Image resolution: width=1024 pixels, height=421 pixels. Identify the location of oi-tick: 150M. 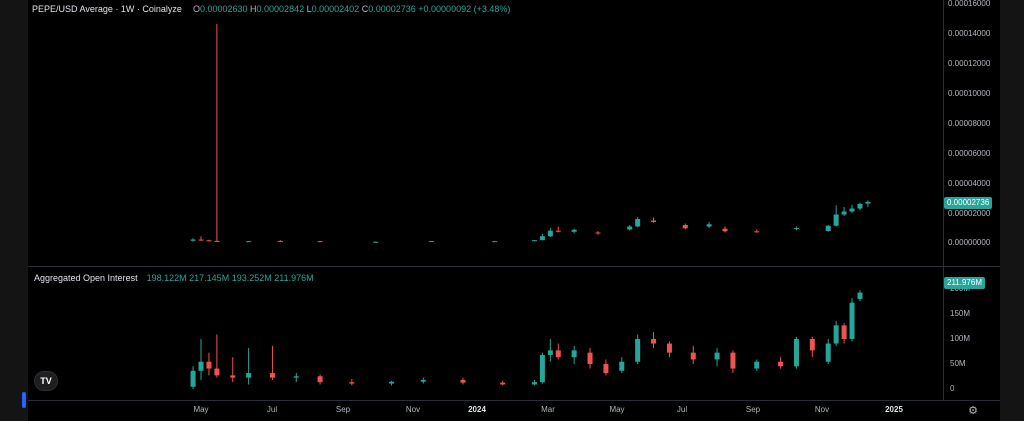
(960, 313).